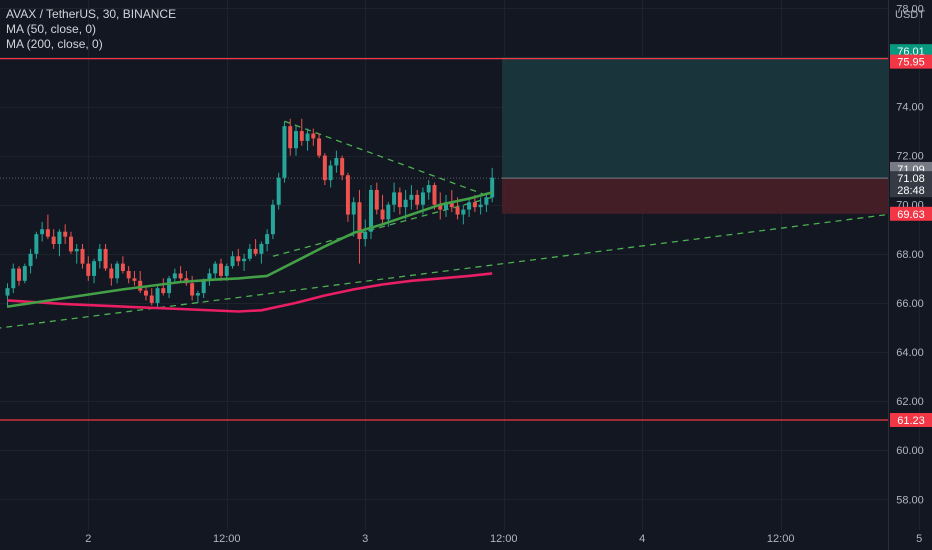 This screenshot has width=932, height=550. What do you see at coordinates (695, 118) in the screenshot?
I see `profit-zone` at bounding box center [695, 118].